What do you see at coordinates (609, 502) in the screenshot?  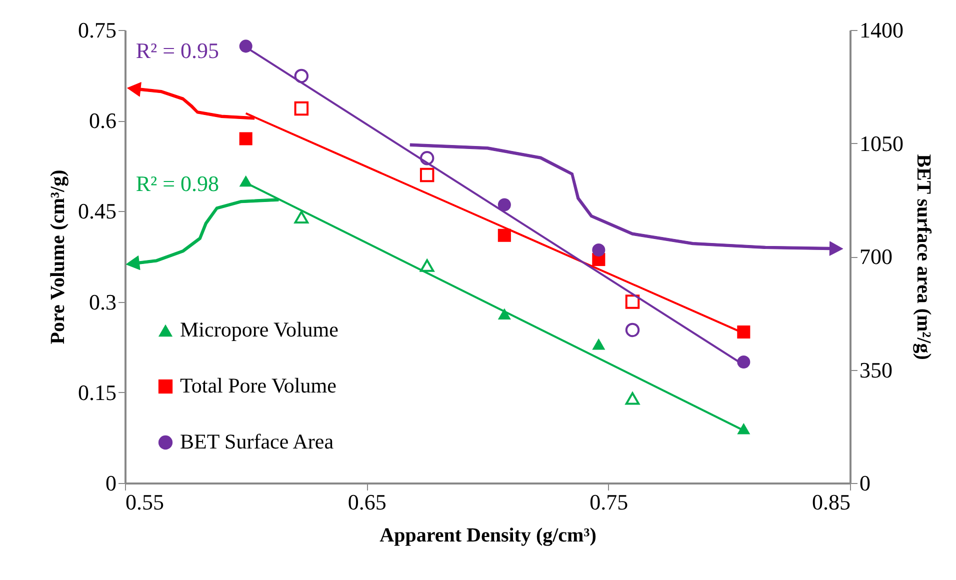 I see `x-tick-label: 0.75` at bounding box center [609, 502].